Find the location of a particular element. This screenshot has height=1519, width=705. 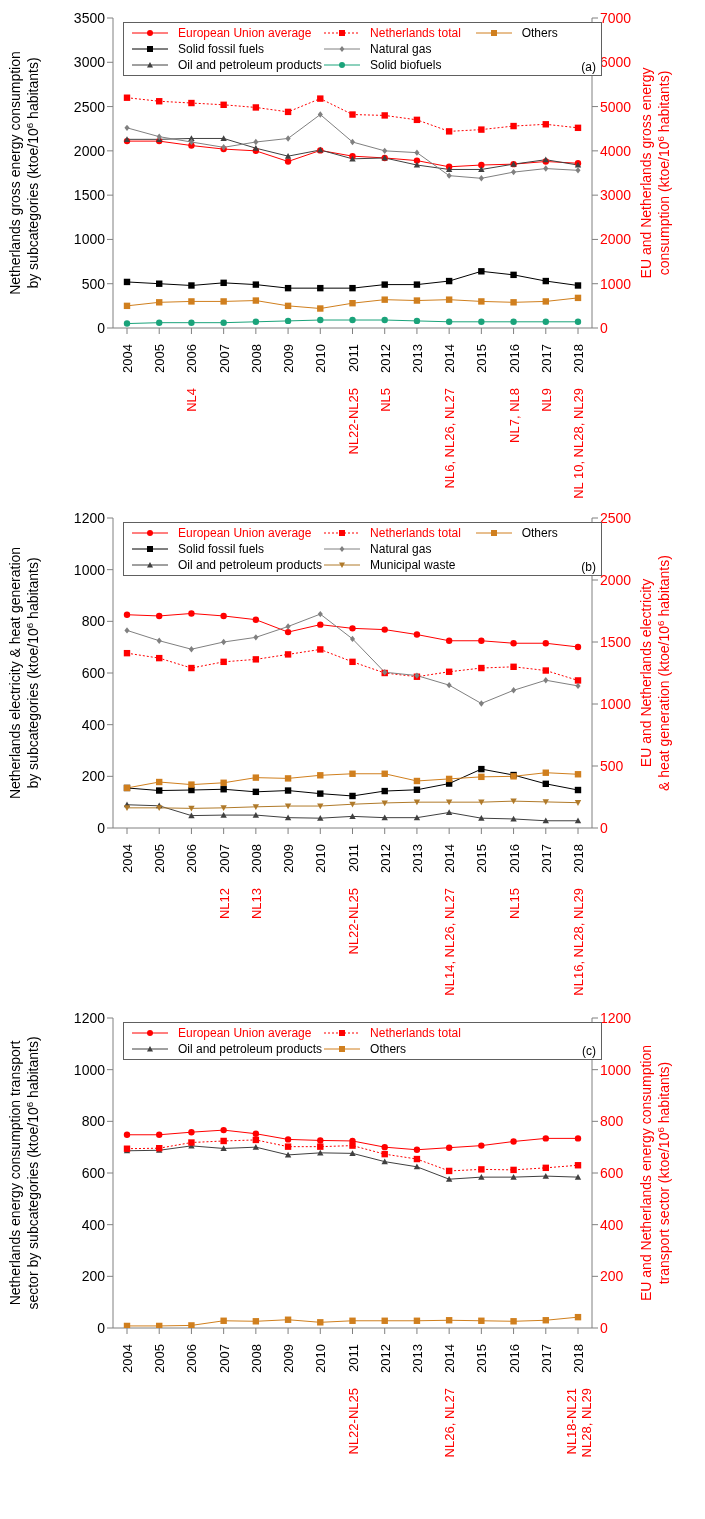

y2-tick-label: 2500 is located at coordinates (616, 517).